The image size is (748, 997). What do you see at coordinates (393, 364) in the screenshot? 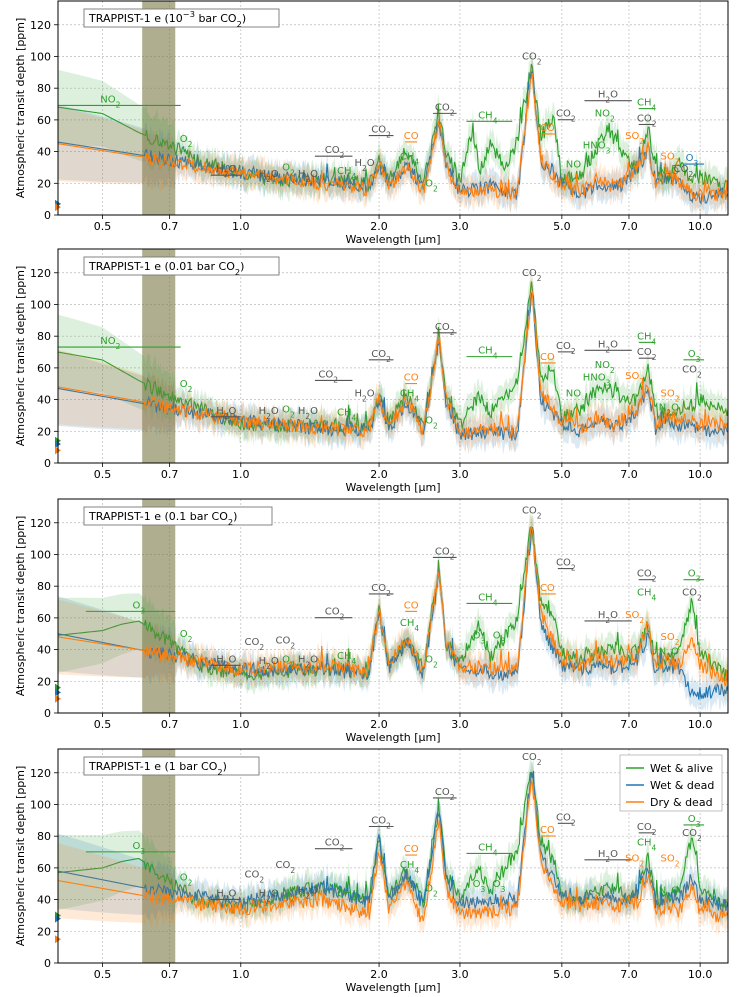
I see `series-line-dry_dead` at bounding box center [393, 364].